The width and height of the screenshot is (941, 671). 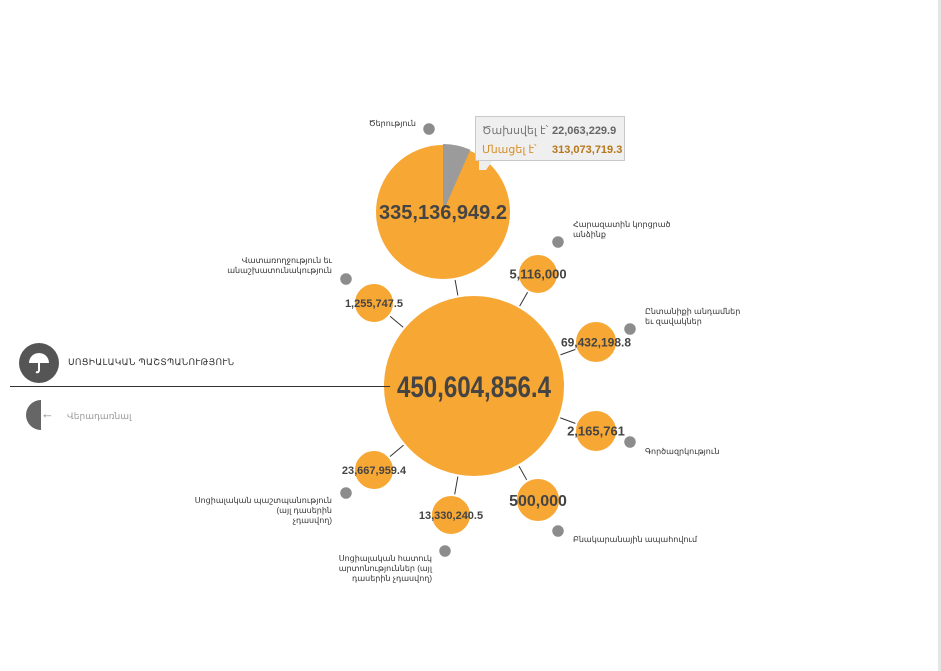 What do you see at coordinates (346, 493) in the screenshot?
I see `marker-social-other` at bounding box center [346, 493].